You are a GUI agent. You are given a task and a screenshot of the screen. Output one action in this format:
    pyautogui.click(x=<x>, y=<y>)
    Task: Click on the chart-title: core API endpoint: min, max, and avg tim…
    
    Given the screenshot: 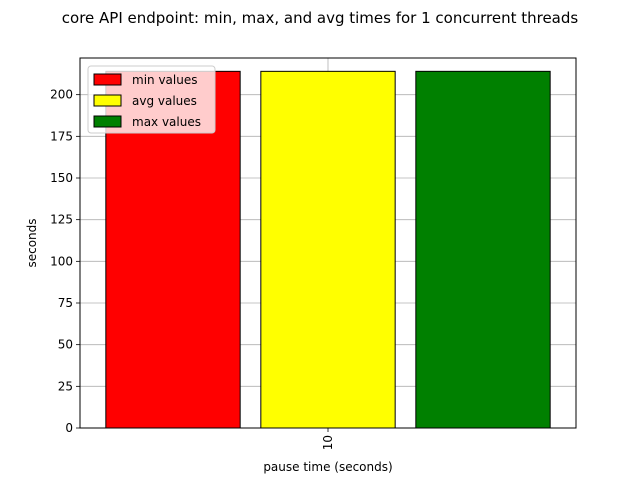 What is the action you would take?
    pyautogui.click(x=320, y=18)
    